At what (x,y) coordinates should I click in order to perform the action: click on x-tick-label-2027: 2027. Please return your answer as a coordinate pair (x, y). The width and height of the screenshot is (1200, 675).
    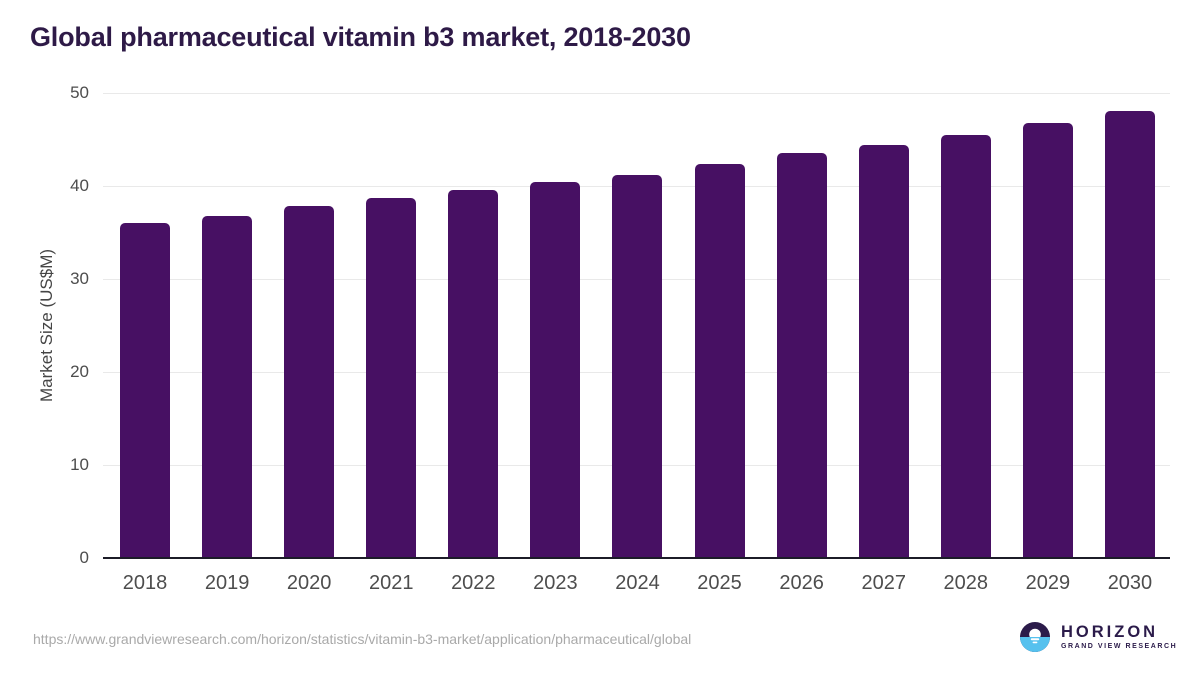
    Looking at the image, I should click on (883, 583).